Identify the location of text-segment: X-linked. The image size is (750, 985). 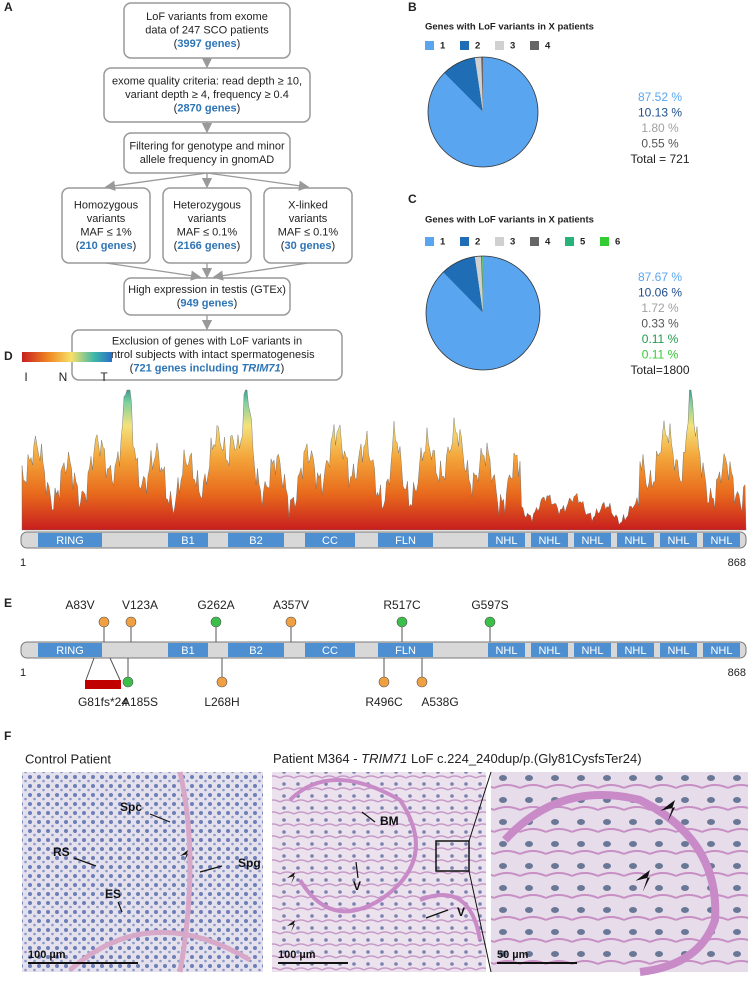
(308, 205).